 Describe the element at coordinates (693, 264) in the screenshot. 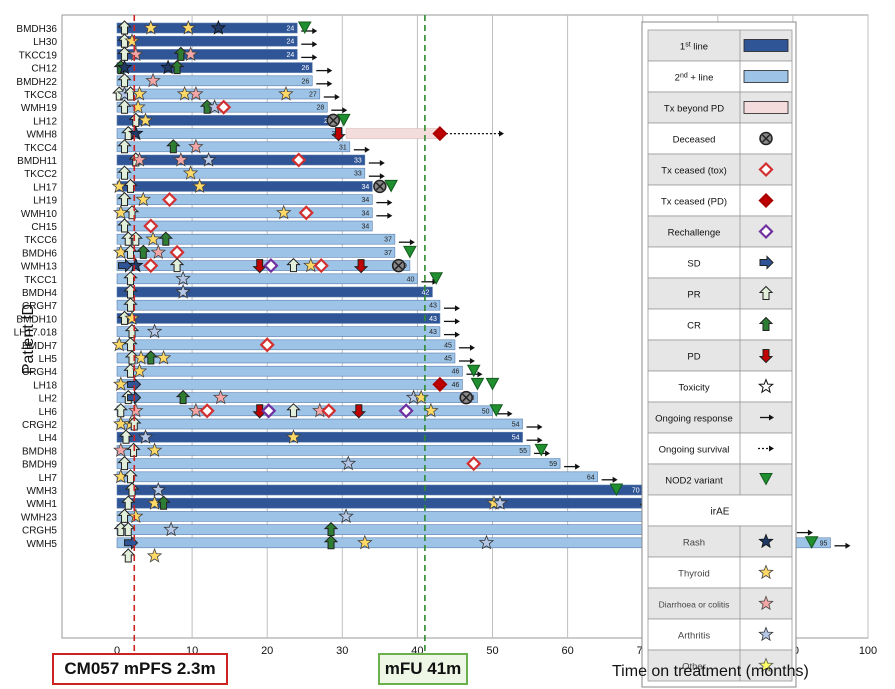

I see `legend-label: SD` at that location.